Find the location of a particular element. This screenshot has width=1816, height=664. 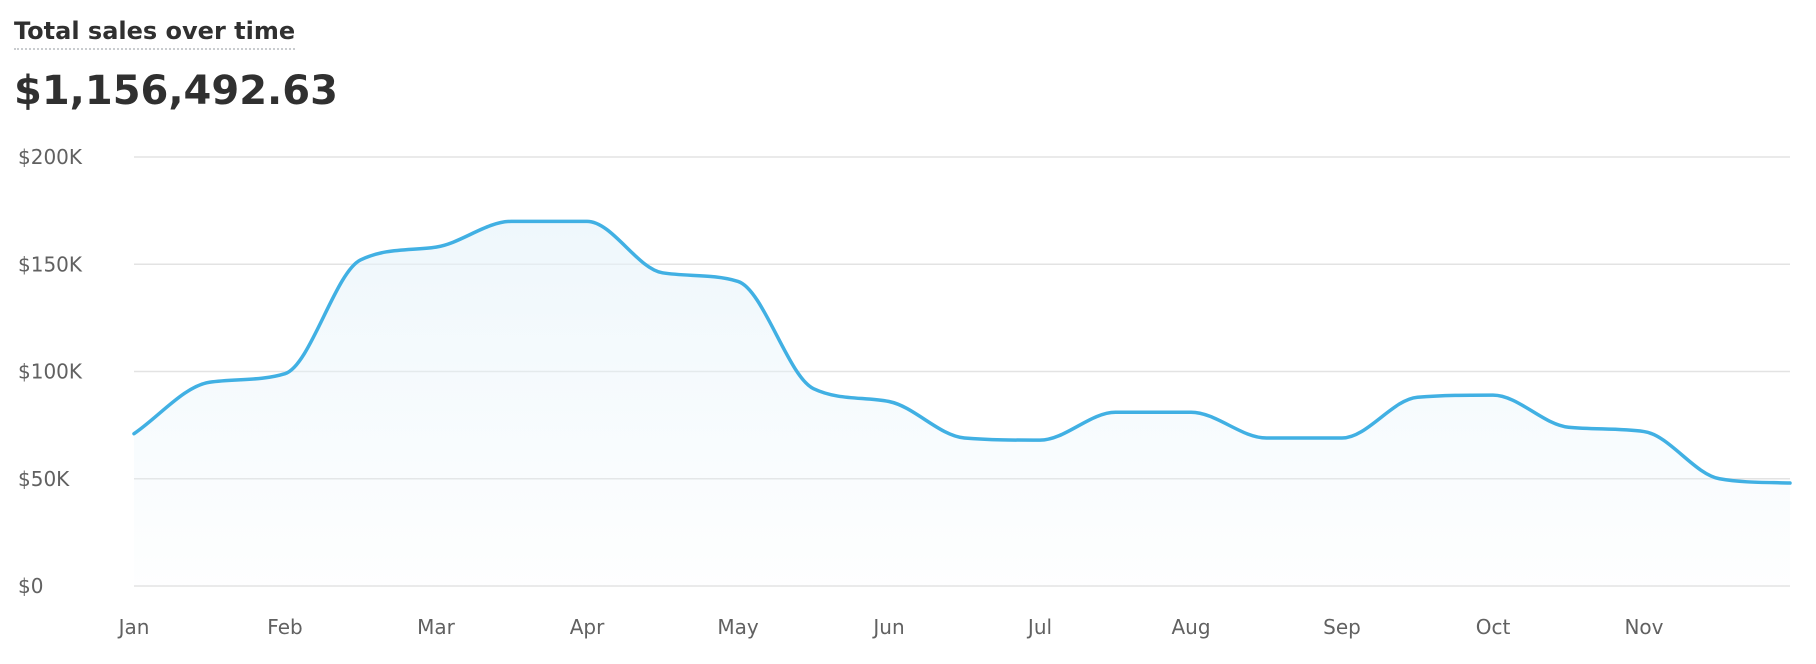

y-tick-label: $100K is located at coordinates (50, 372).